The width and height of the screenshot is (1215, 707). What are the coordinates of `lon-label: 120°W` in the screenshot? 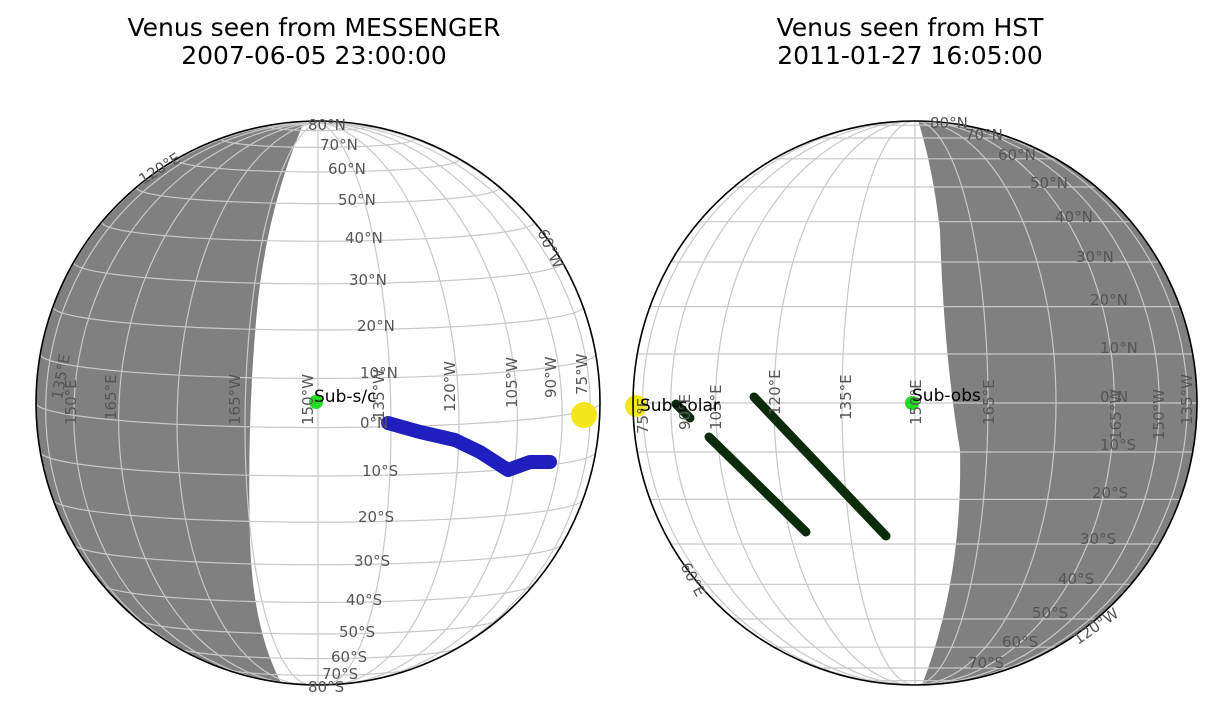 It's located at (450, 386).